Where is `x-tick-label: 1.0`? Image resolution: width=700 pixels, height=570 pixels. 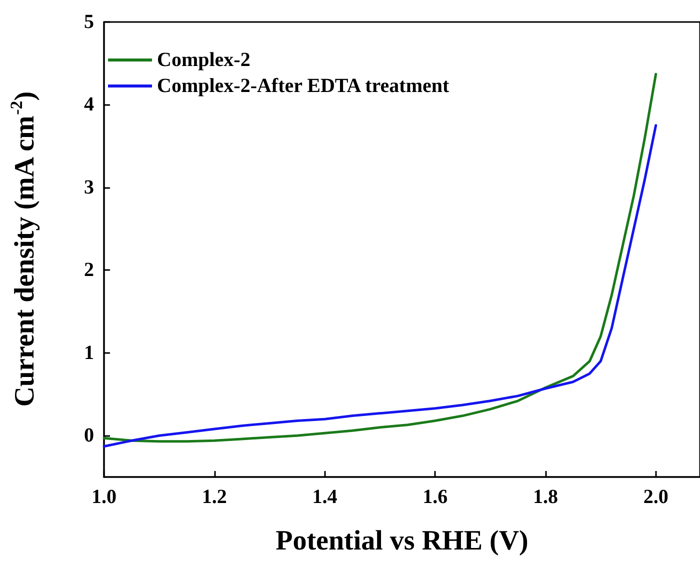
x-tick-label: 1.0 is located at coordinates (104, 497).